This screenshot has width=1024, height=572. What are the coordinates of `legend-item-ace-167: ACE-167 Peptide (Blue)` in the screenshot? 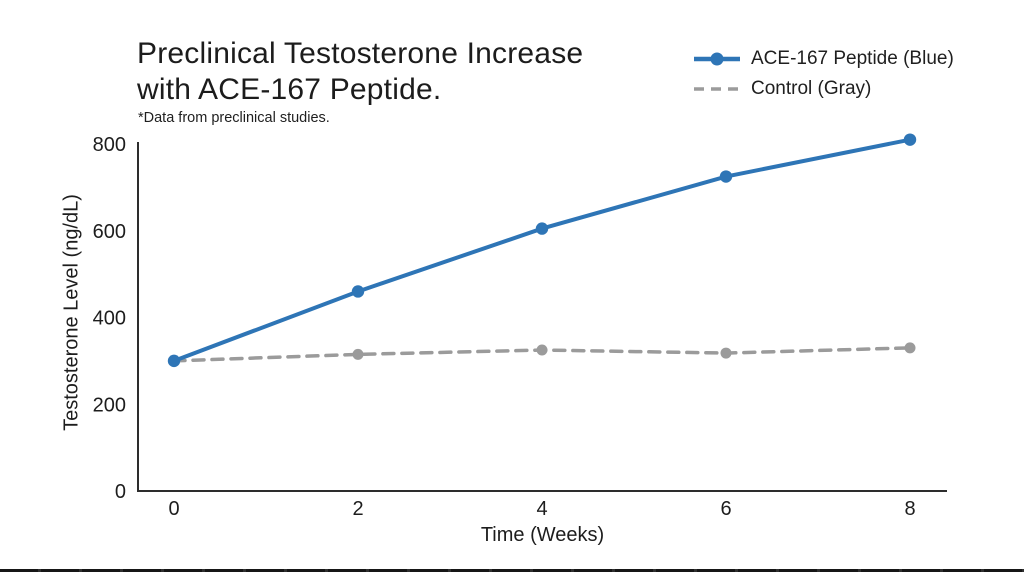 It's located at (823, 58).